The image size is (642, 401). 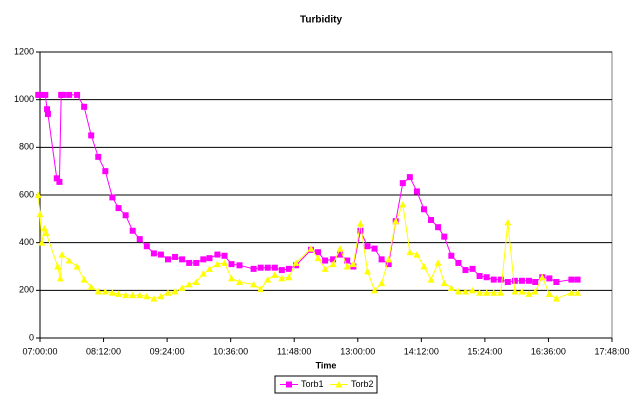 I want to click on x-tick-label: 13:00:00, so click(x=357, y=351).